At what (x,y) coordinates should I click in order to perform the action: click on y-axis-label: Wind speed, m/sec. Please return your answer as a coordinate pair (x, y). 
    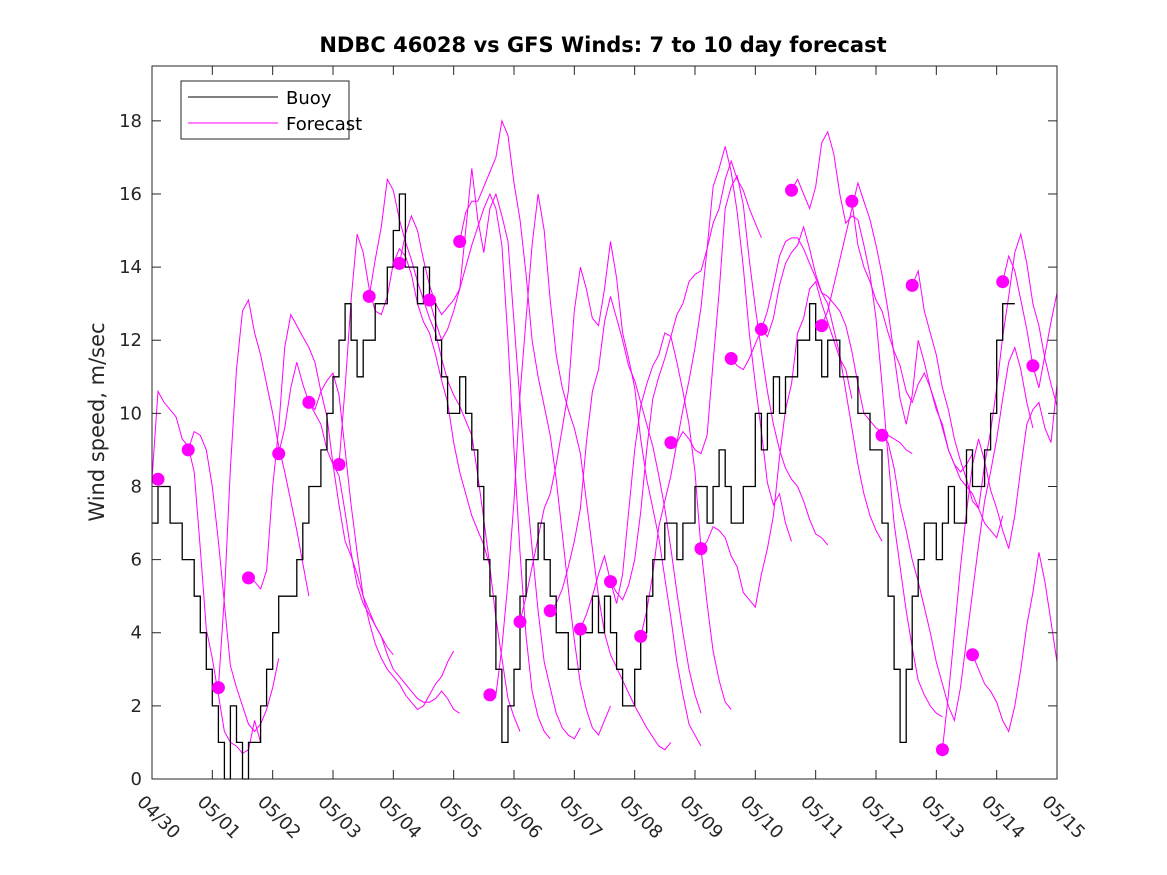
    Looking at the image, I should click on (97, 421).